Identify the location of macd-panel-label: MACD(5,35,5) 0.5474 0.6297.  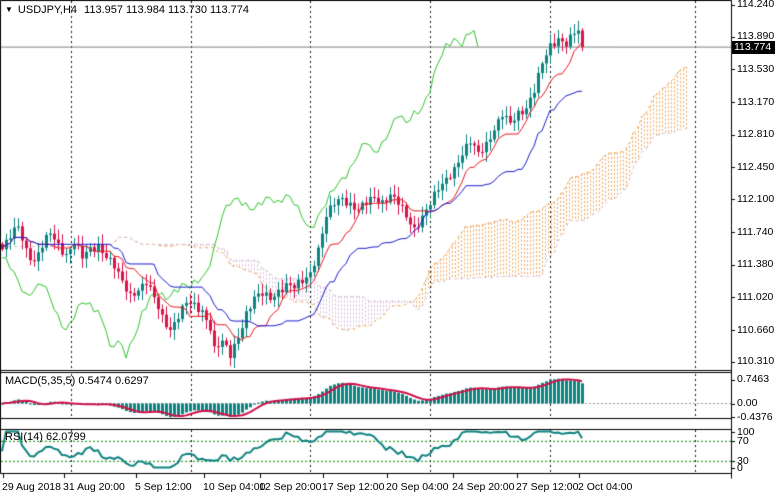
(77, 381).